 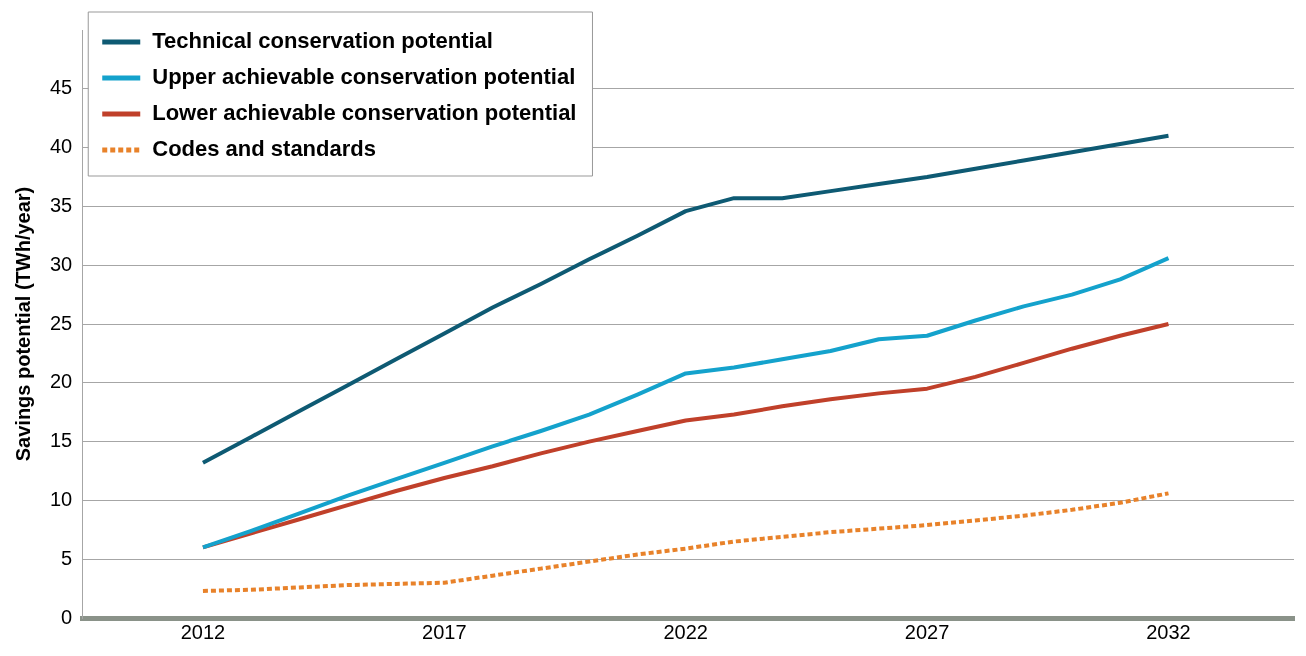 I want to click on y-tick-label: 20, so click(x=61, y=381).